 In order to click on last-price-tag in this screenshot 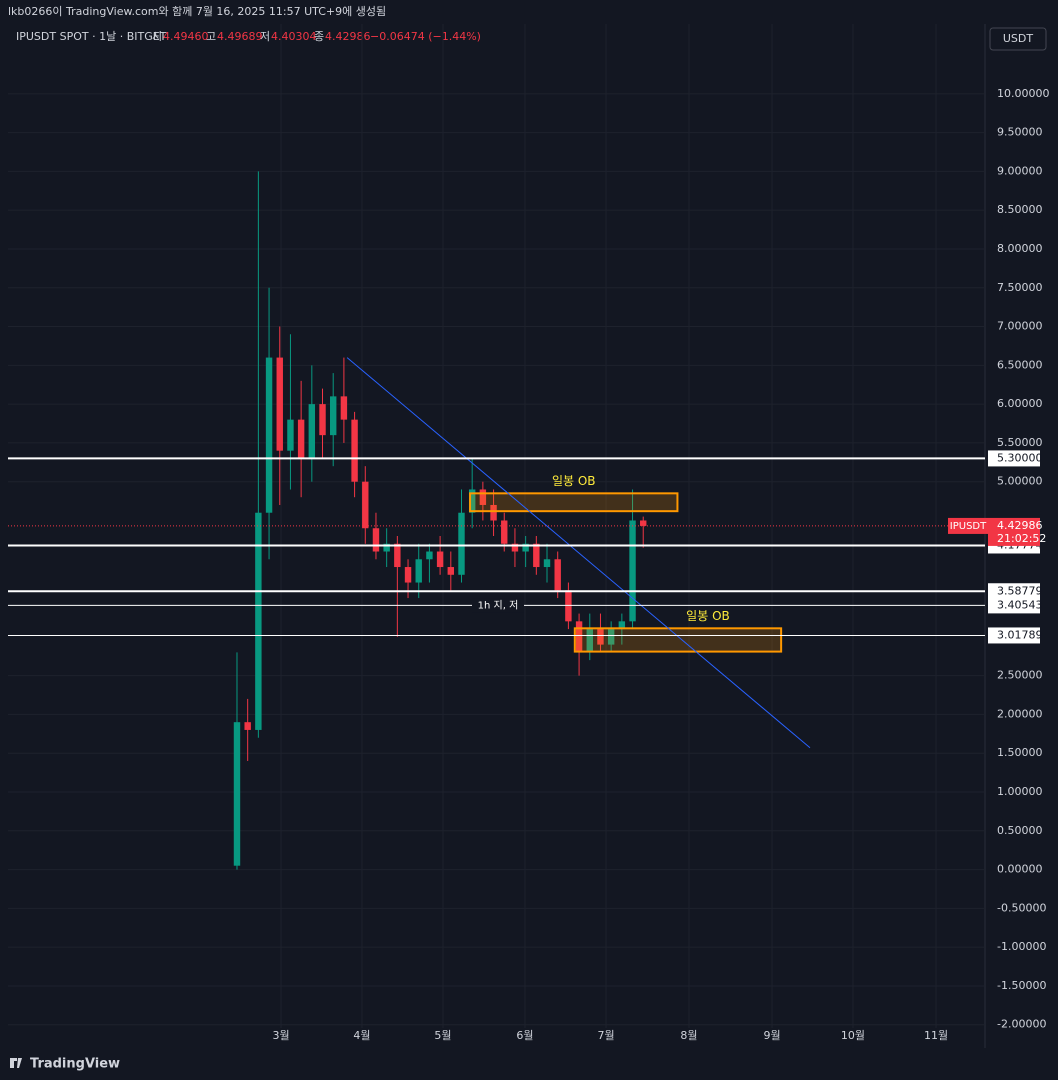, I will do `click(1014, 531)`.